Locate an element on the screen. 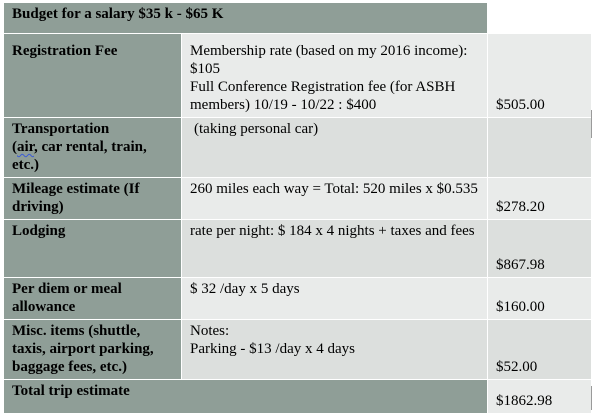  title-amount-cell is located at coordinates (539, 18).